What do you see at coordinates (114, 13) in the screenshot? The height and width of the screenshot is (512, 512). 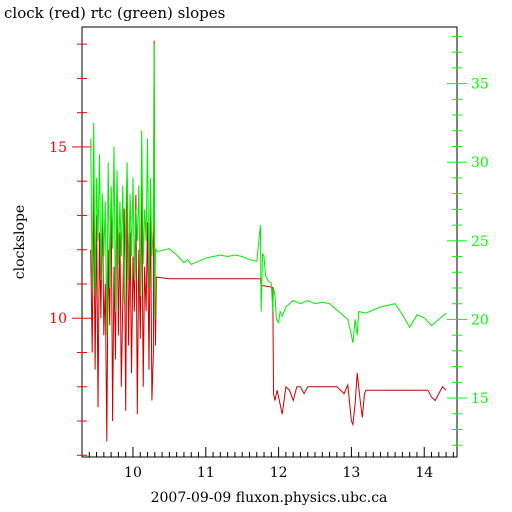 I see `chart-title: clock (red) rtc (green) slopes` at bounding box center [114, 13].